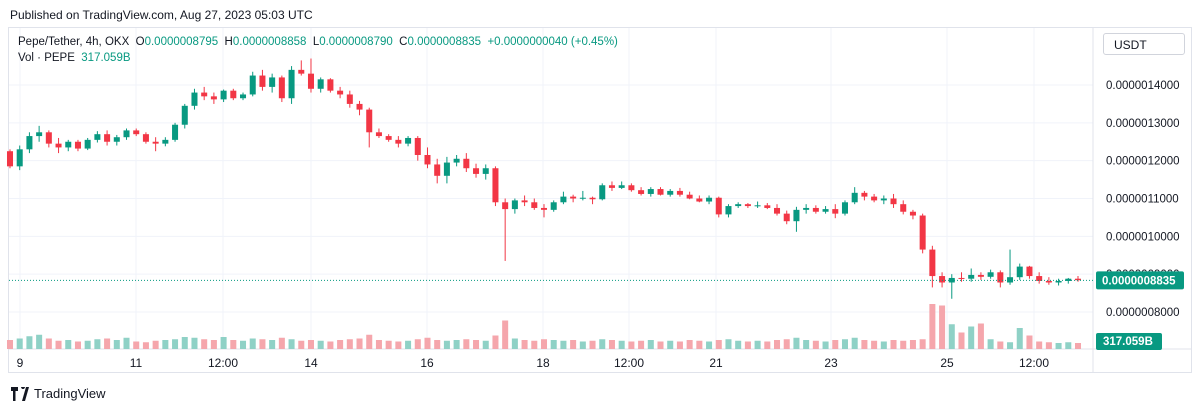 The height and width of the screenshot is (412, 1200). Describe the element at coordinates (269, 42) in the screenshot. I see `high-value: 0.0000008858` at that location.